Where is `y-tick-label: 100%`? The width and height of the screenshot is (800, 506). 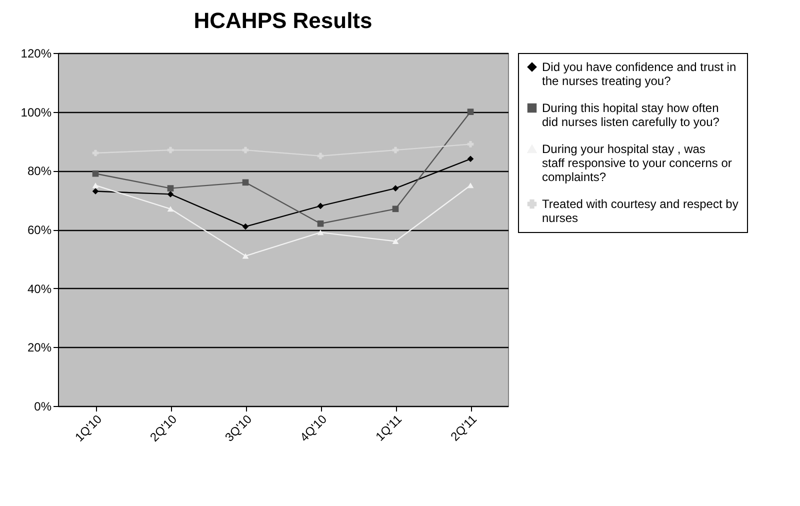 y-tick-label: 100% is located at coordinates (36, 112).